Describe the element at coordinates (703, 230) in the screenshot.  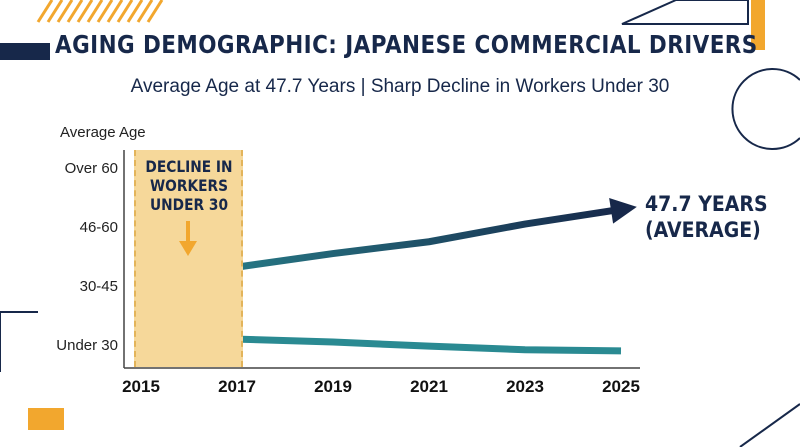
I see `annotation-line: (AVERAGE)` at that location.